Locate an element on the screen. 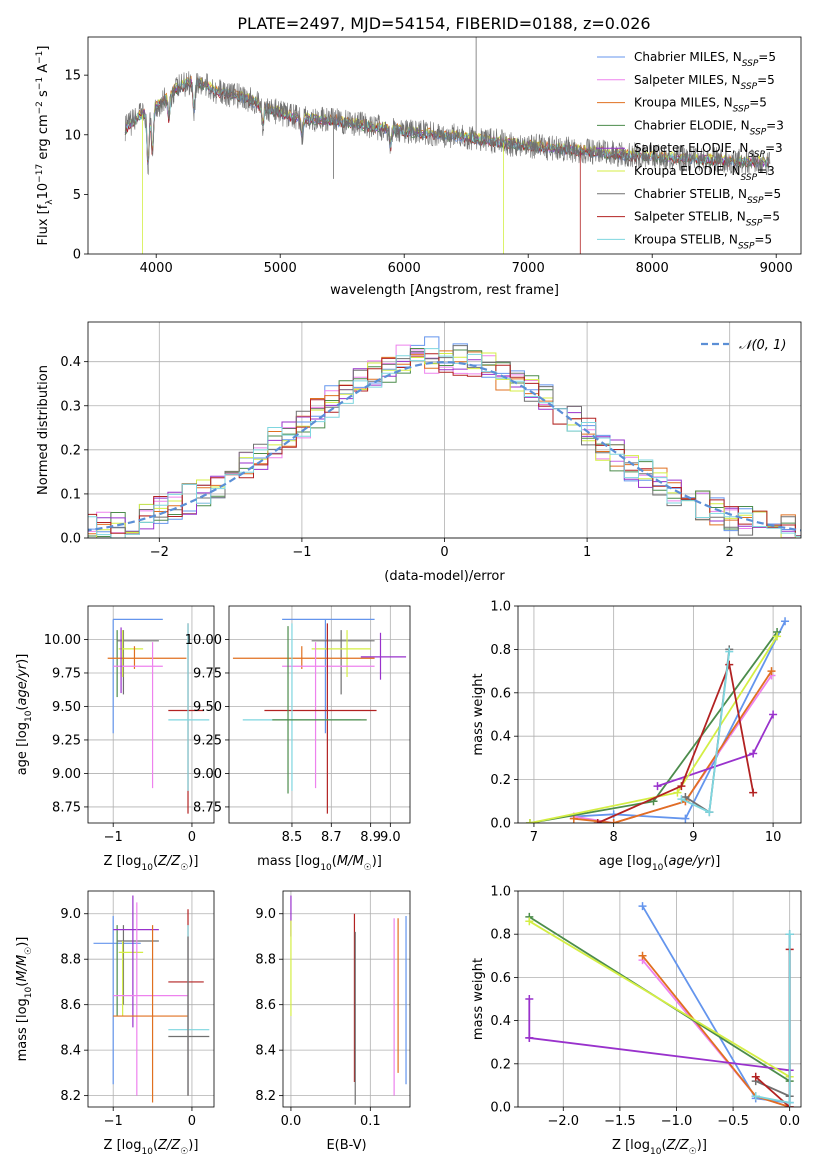 This screenshot has height=1170, width=819. mw_vs_Z-xtick-label: 0.0 is located at coordinates (789, 1121).